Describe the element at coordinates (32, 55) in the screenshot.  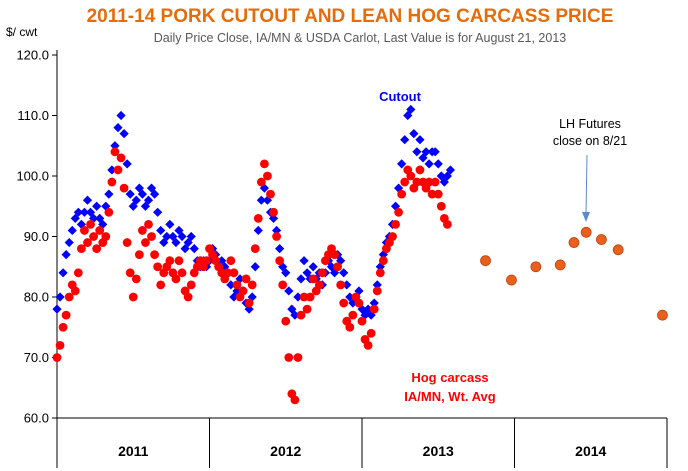
I see `y-tick-label: 120.0` at that location.